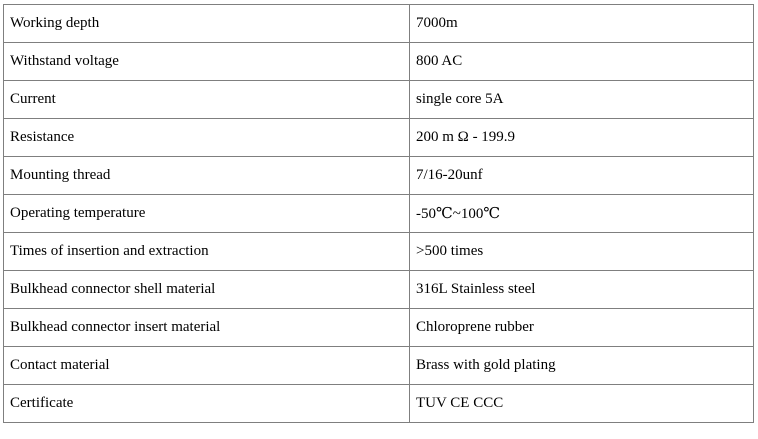  What do you see at coordinates (581, 365) in the screenshot?
I see `value-cell: Brass with gold plating` at bounding box center [581, 365].